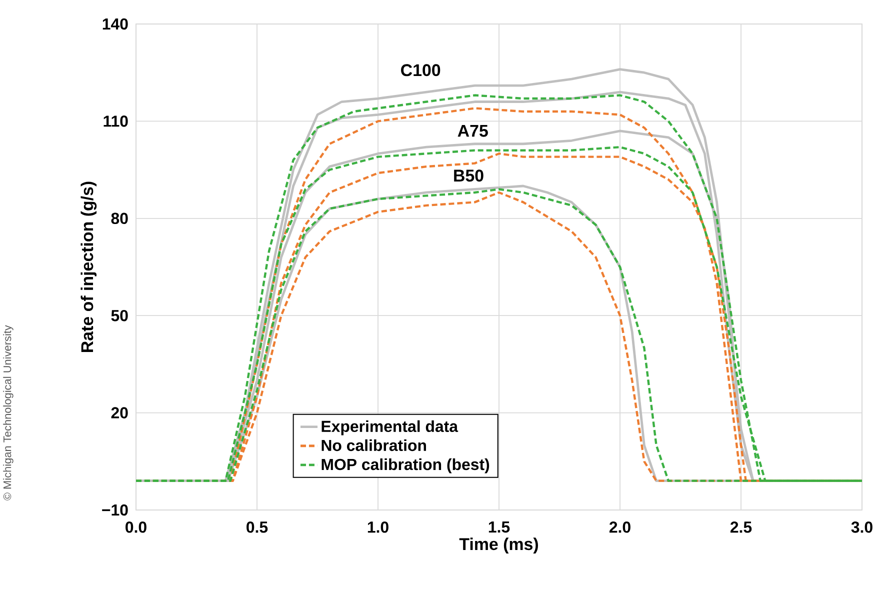  Describe the element at coordinates (473, 131) in the screenshot. I see `annotation: A75` at that location.